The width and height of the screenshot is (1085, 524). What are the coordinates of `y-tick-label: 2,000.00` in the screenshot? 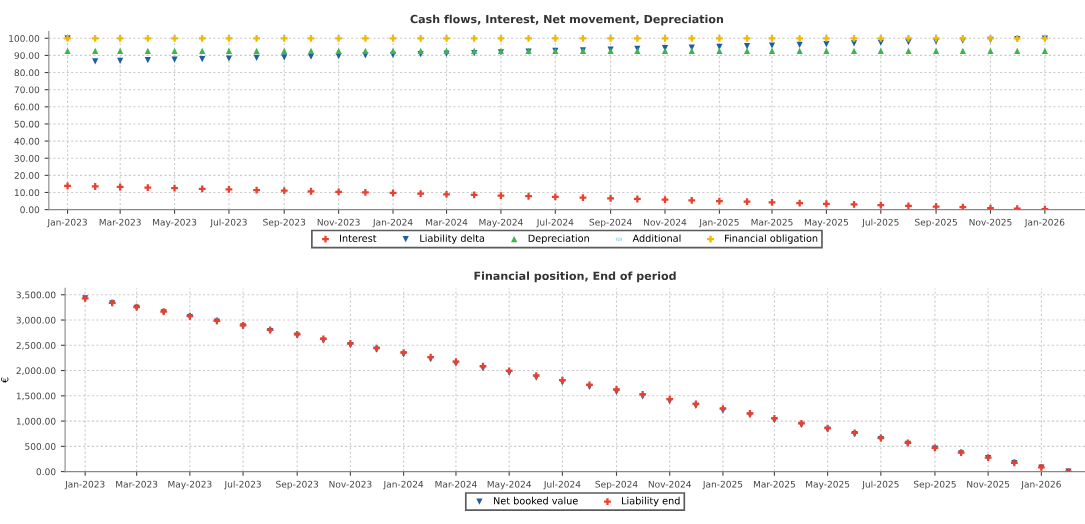 It's located at (36, 371).